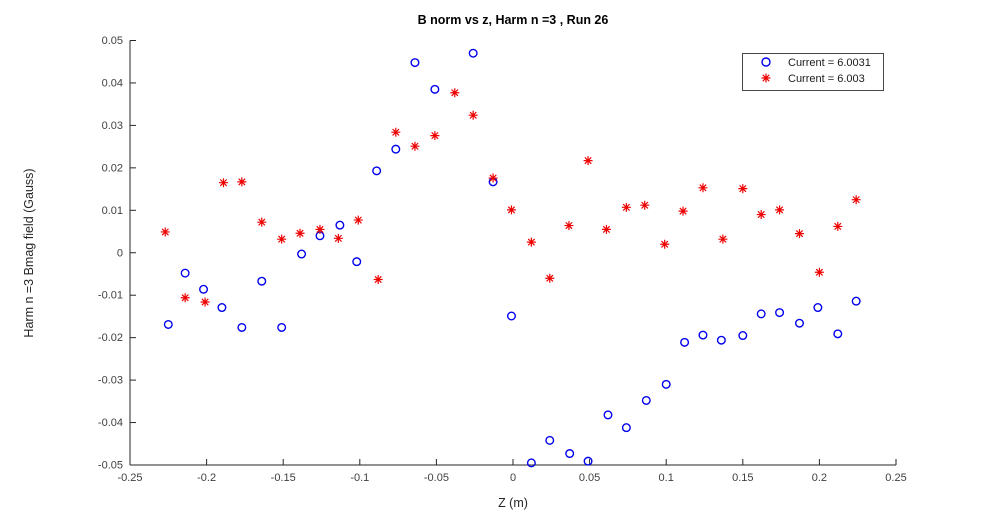  I want to click on legend-box, so click(813, 72).